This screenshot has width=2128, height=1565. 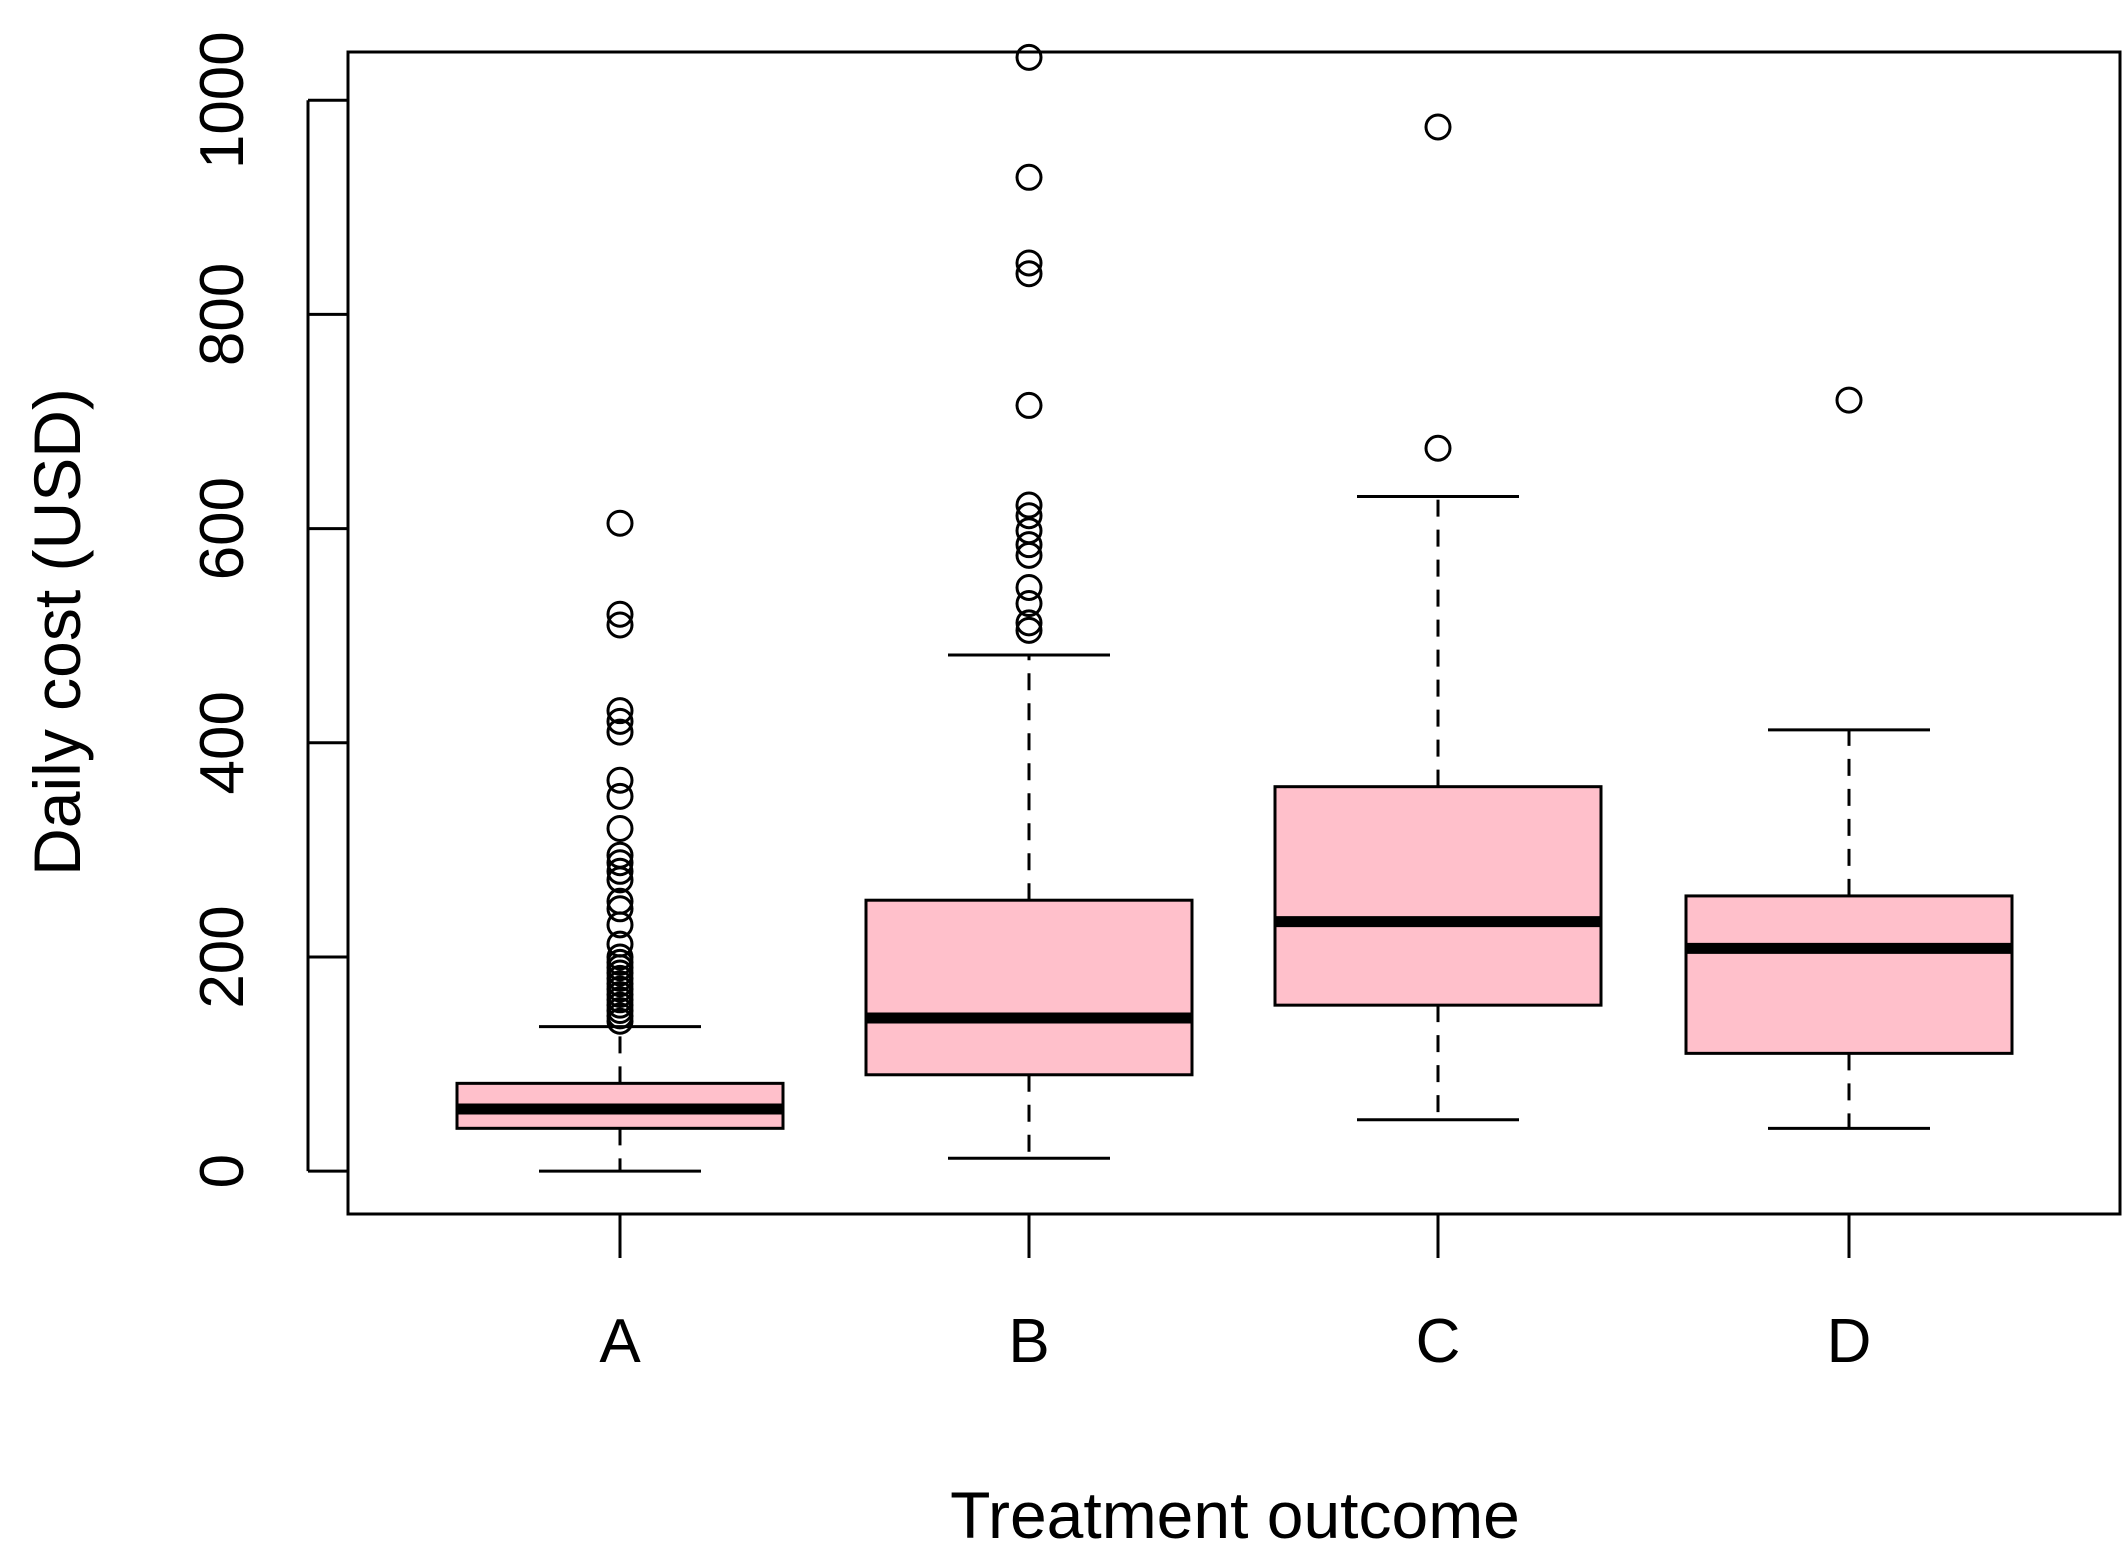 What do you see at coordinates (1849, 1341) in the screenshot?
I see `x-tick-label: D` at bounding box center [1849, 1341].